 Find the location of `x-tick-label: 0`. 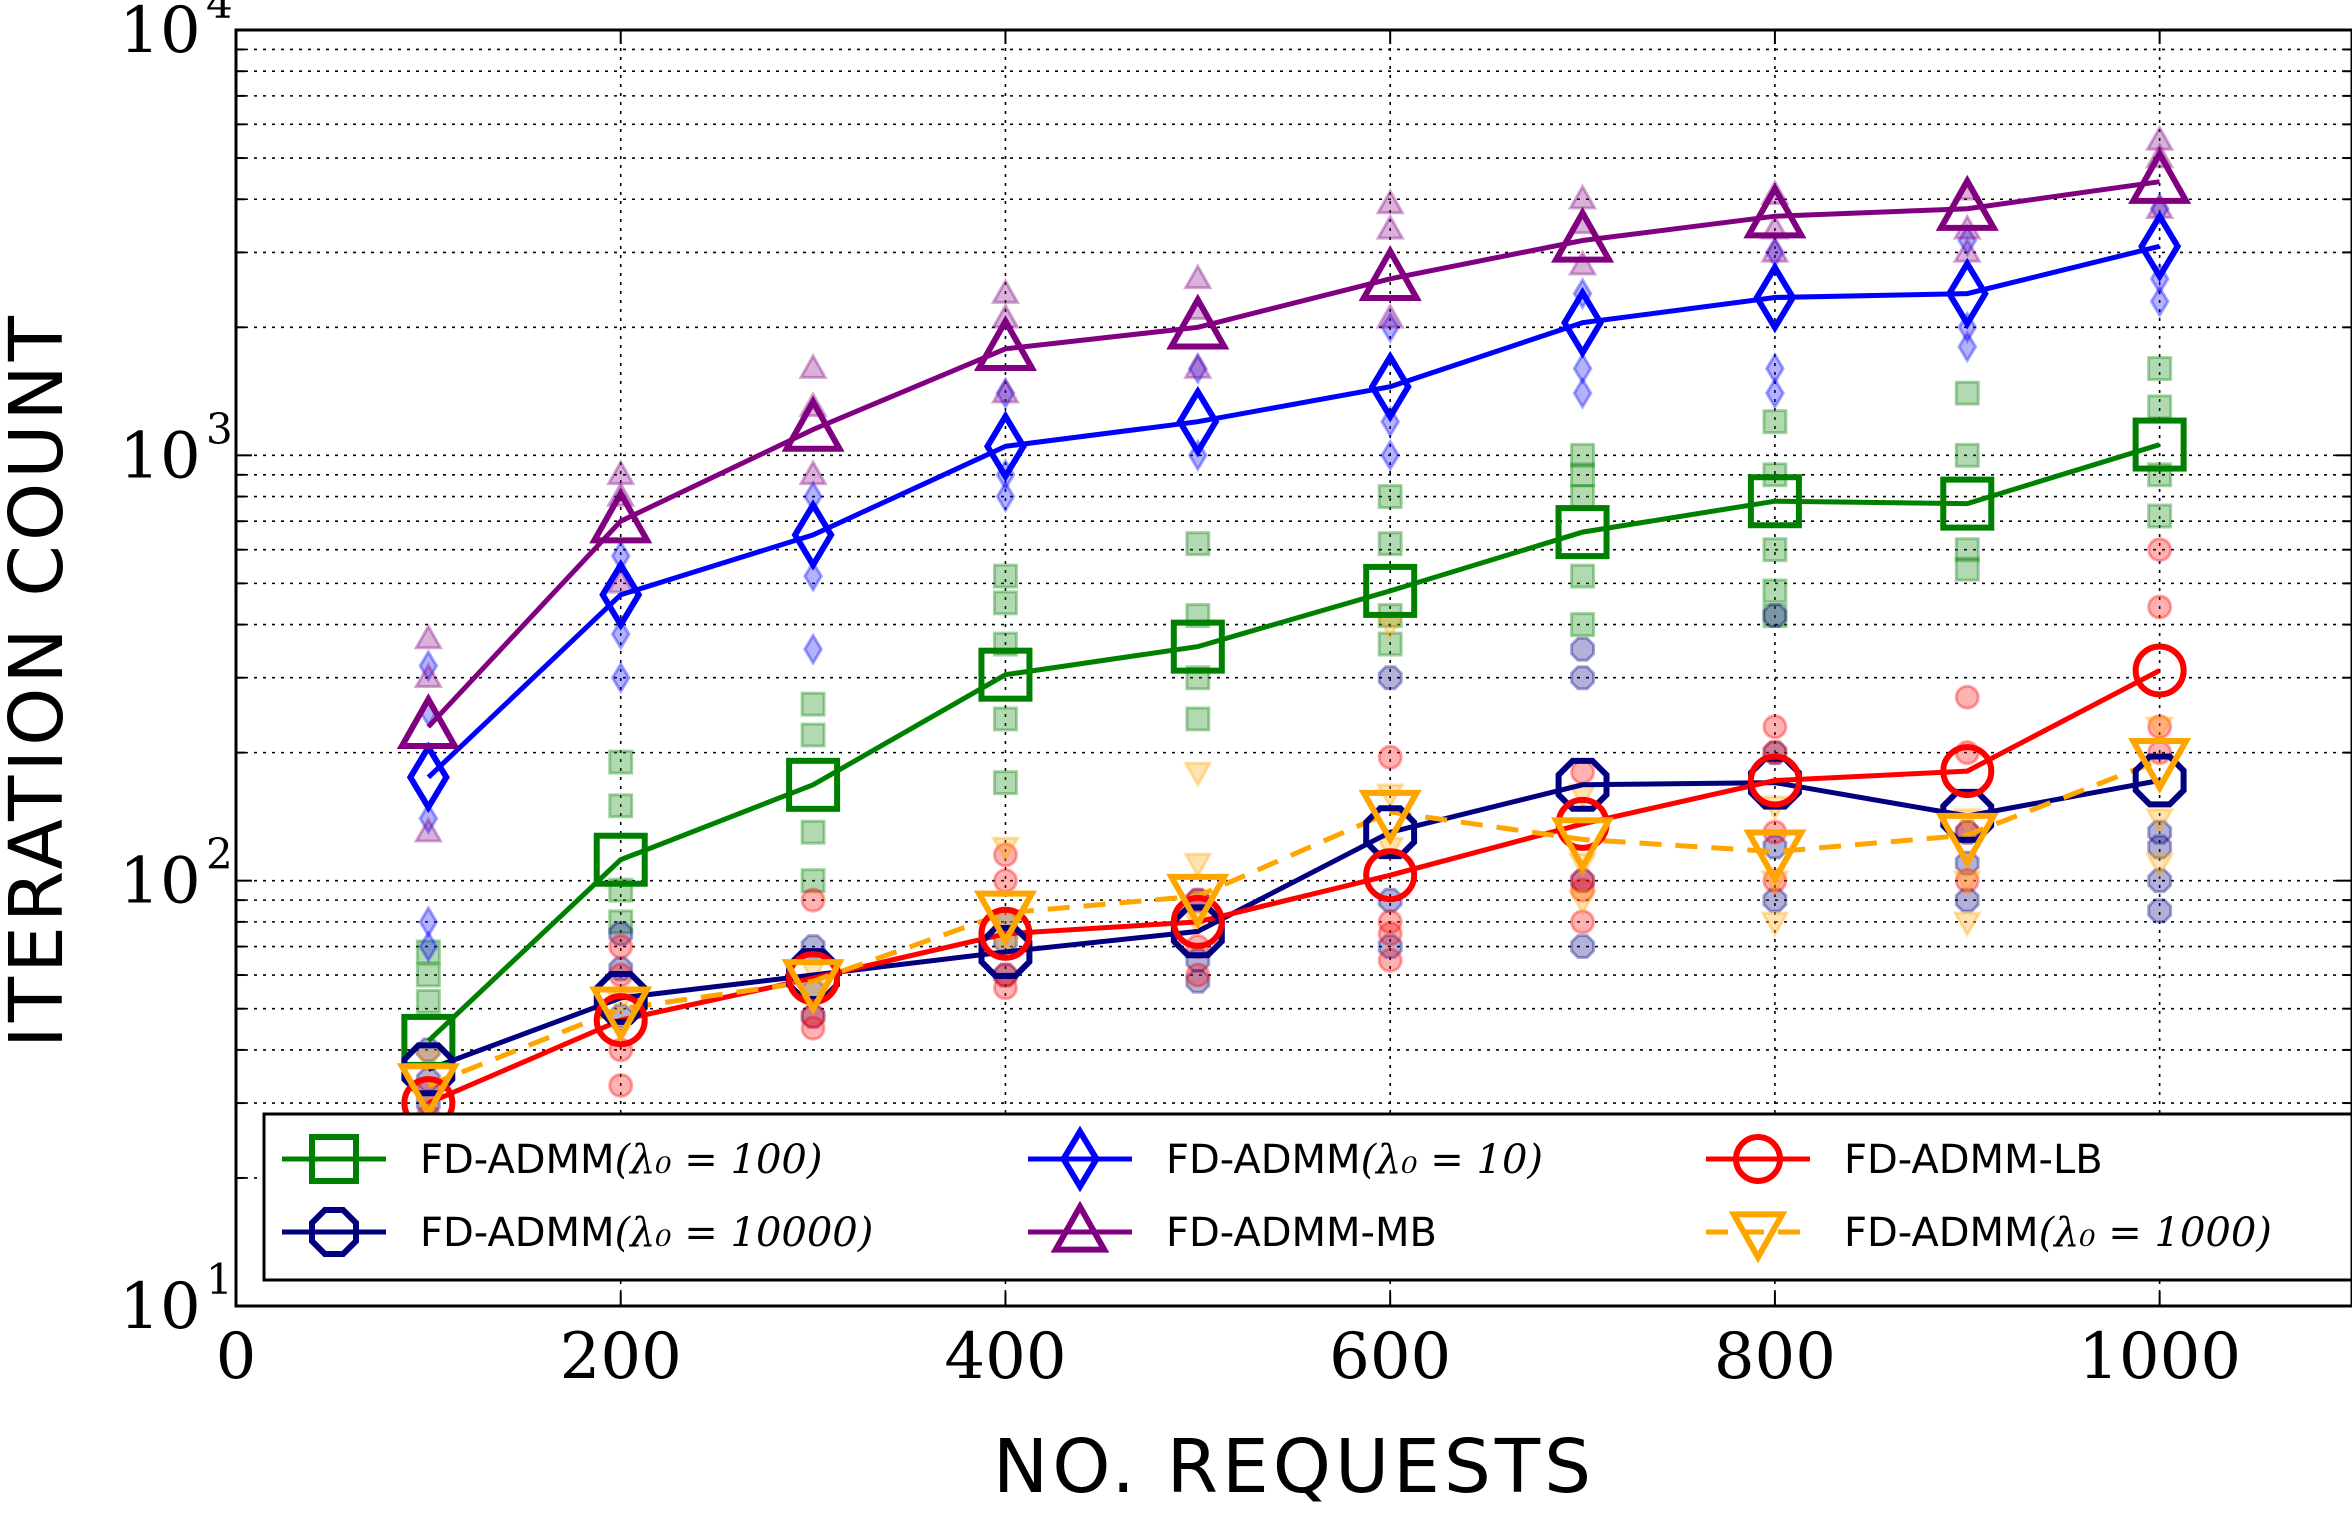

x-tick-label: 0 is located at coordinates (236, 1357).